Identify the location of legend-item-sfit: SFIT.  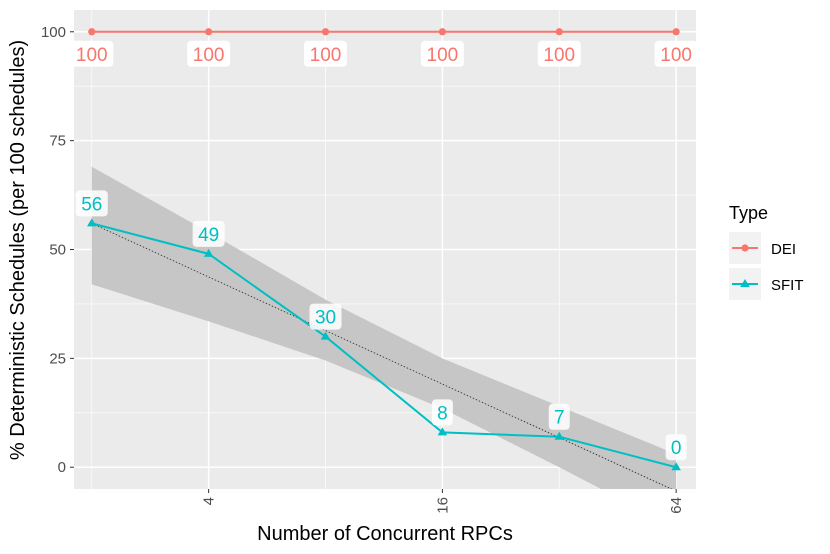
(766, 284).